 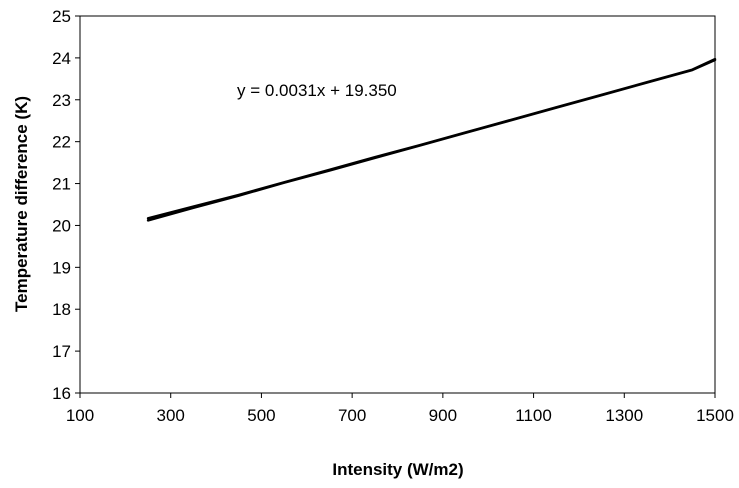 I want to click on x-tick-label: 900, so click(x=443, y=415).